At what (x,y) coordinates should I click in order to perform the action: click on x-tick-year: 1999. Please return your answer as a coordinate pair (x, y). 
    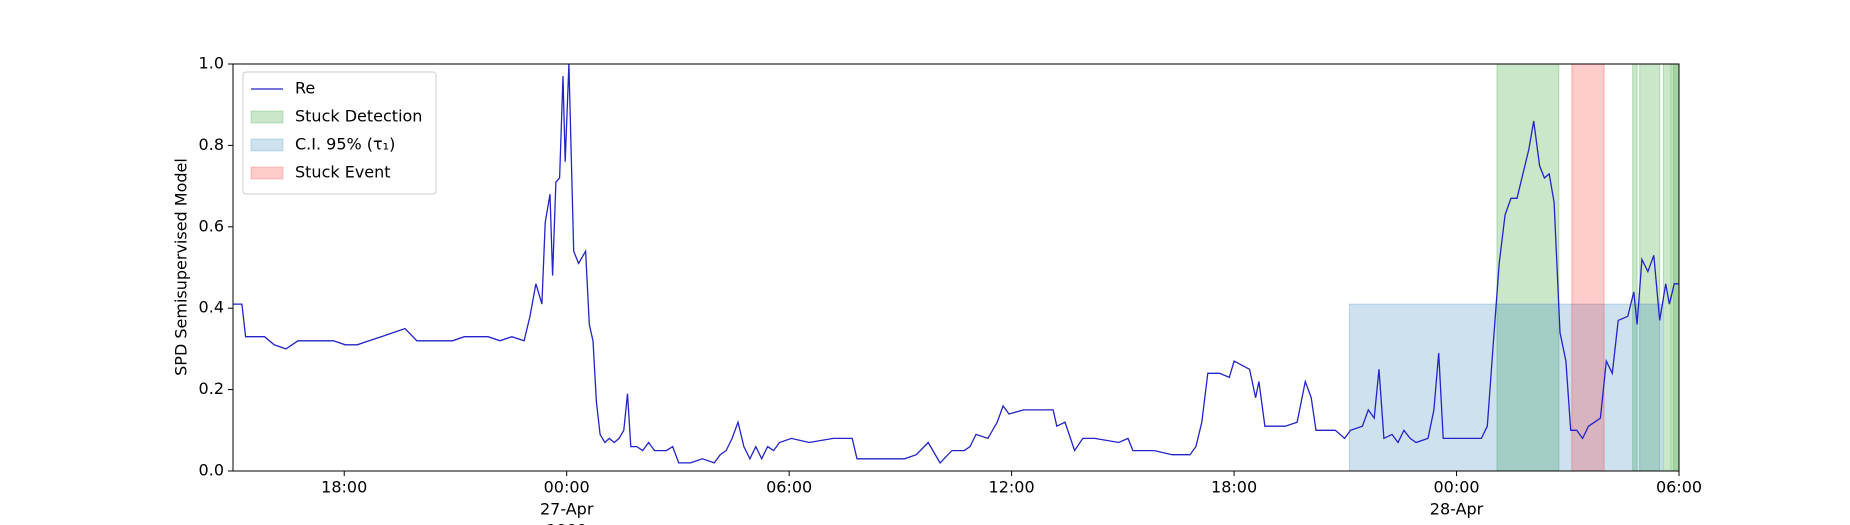
    Looking at the image, I should click on (566, 523).